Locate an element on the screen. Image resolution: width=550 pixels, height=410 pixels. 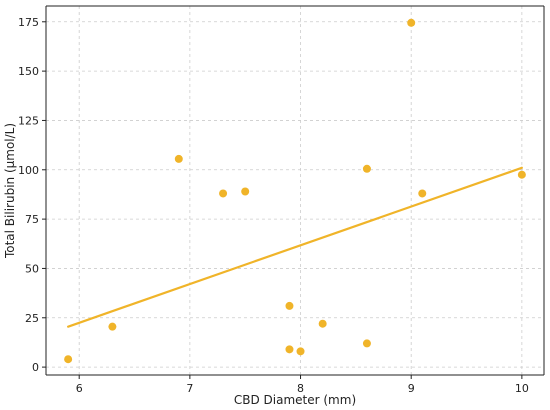
y-tick-label: 0 is located at coordinates (35, 367).